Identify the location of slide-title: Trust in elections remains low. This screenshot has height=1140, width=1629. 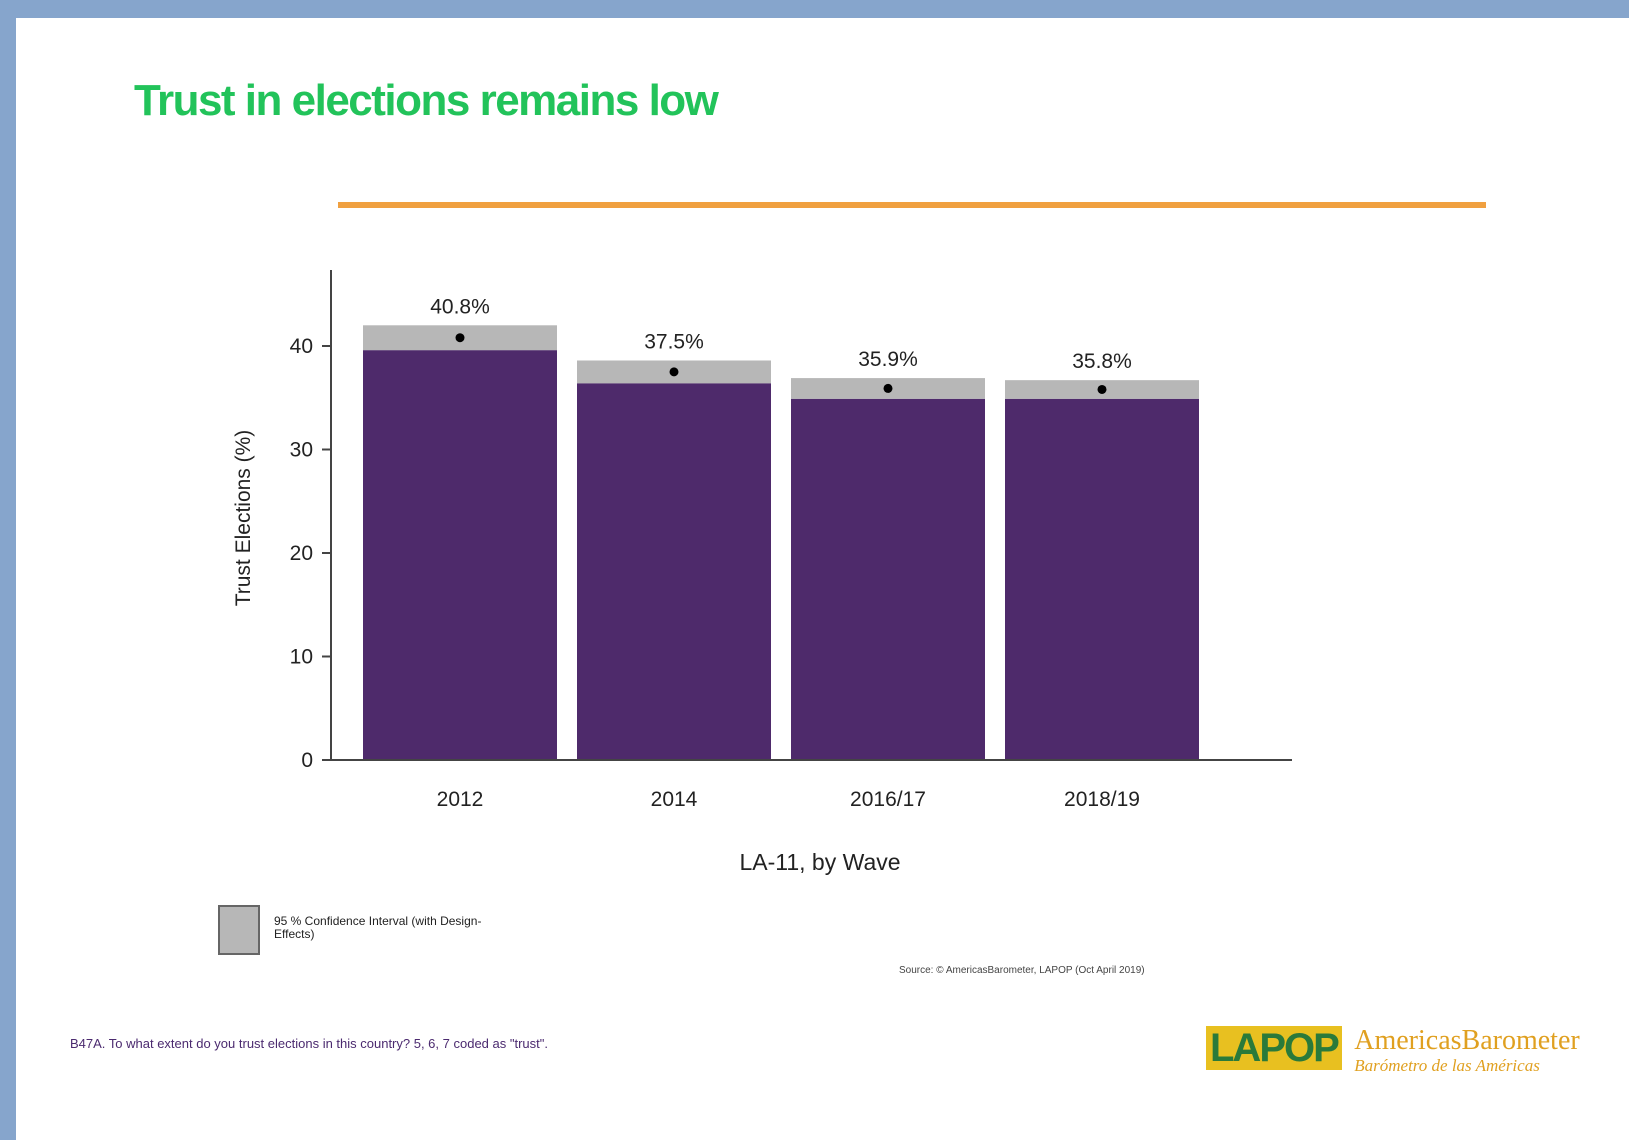
(426, 100).